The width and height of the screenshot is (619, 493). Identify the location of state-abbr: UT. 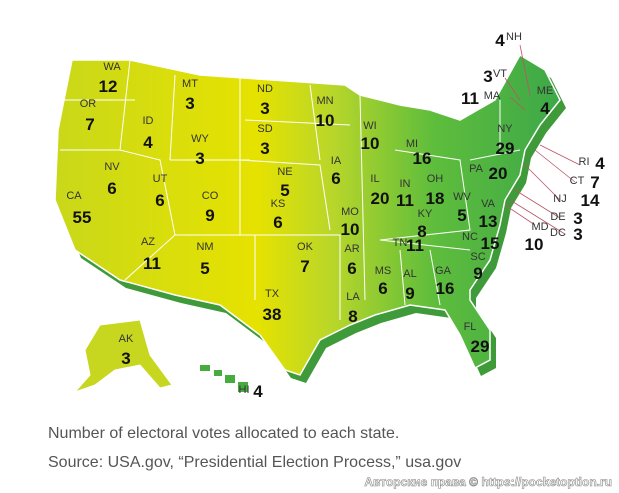
(160, 179).